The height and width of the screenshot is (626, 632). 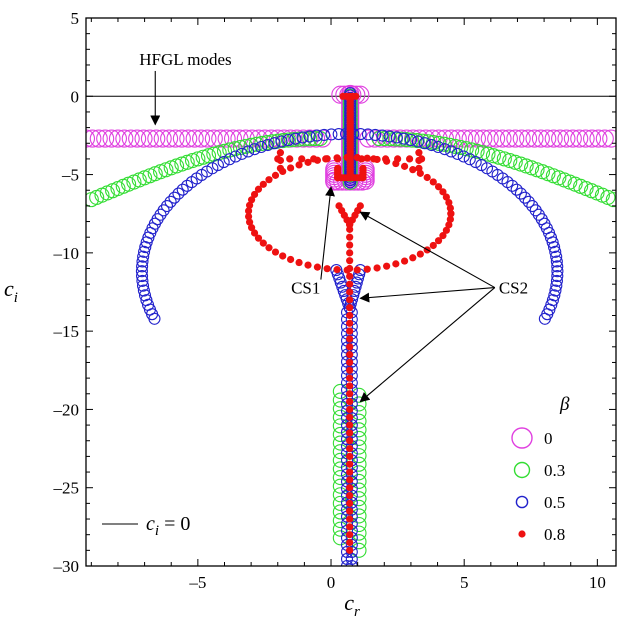 I want to click on y-axis-label-main: c, so click(x=9, y=288).